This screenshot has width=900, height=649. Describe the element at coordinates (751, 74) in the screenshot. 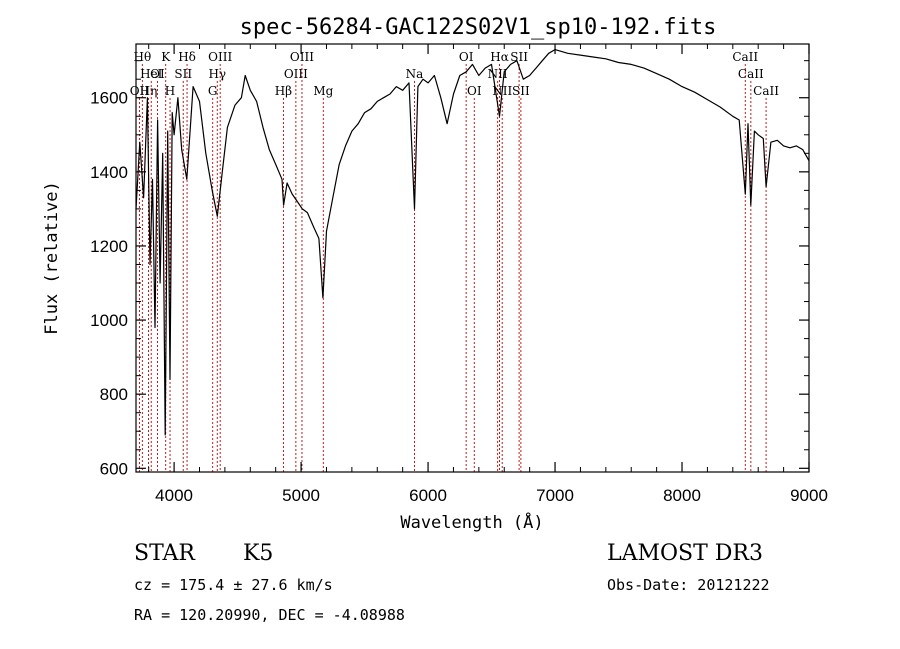

I see `line-label-25: CaII` at that location.